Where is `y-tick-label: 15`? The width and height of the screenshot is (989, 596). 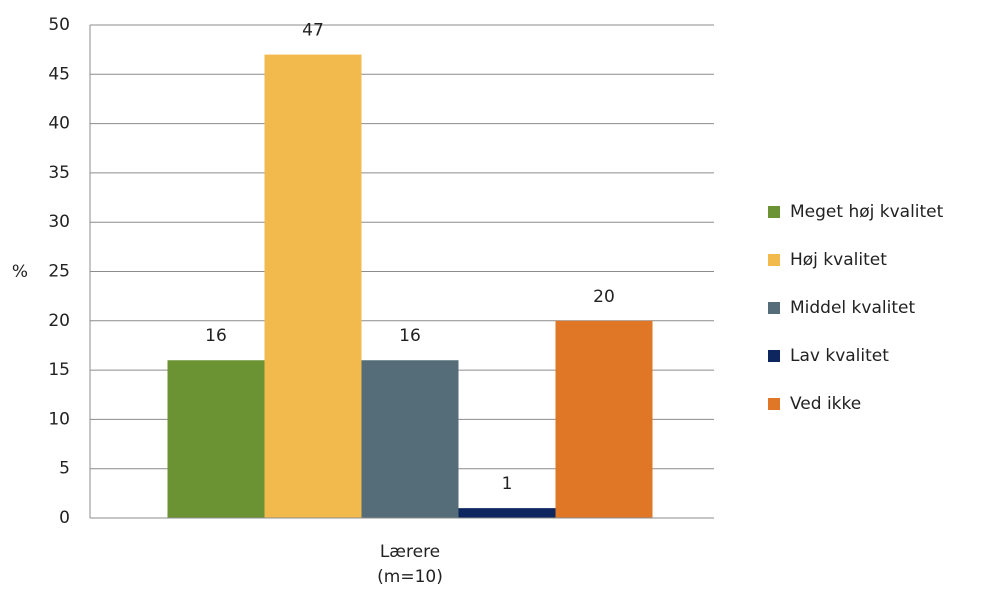 y-tick-label: 15 is located at coordinates (59, 370).